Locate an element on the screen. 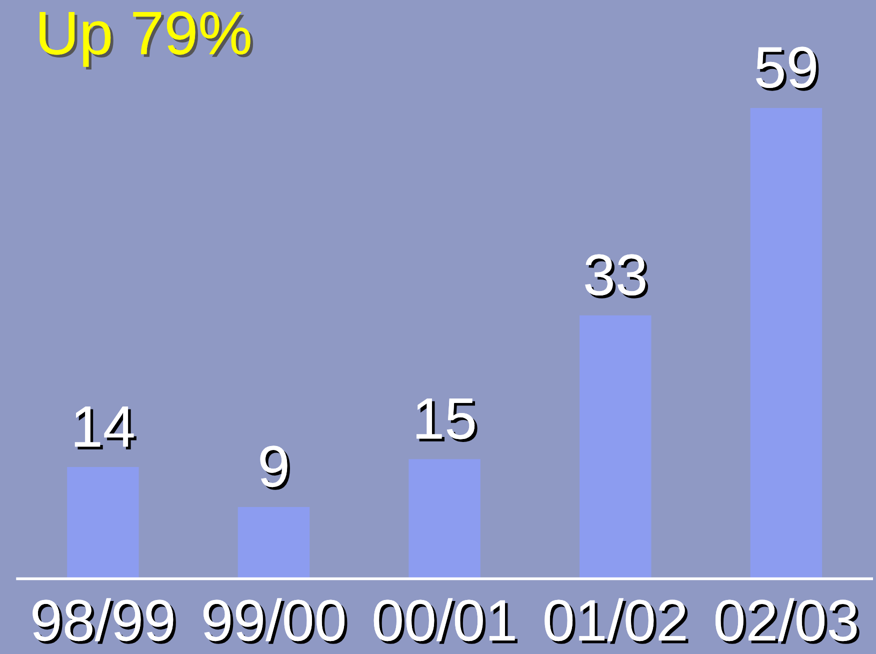 This screenshot has width=876, height=654. x-tick-label: 98/99 is located at coordinates (104, 621).